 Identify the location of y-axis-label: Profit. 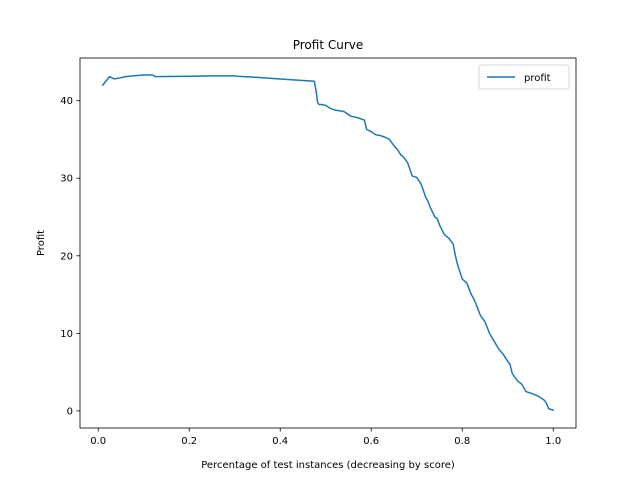
(41, 243).